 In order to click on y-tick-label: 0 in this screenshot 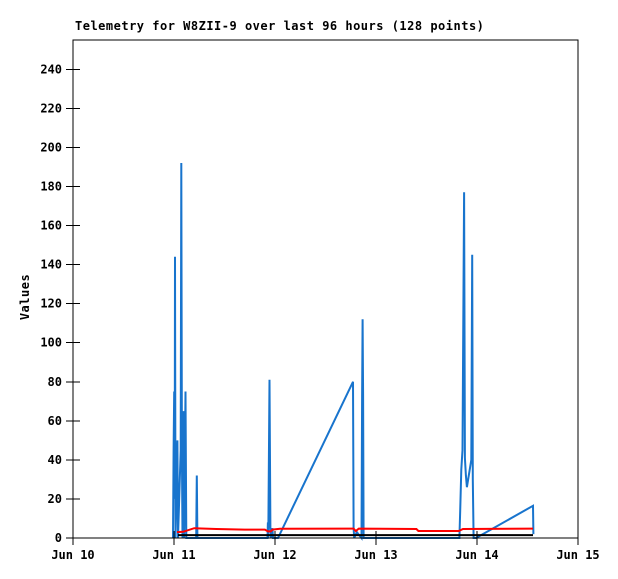, I will do `click(58, 538)`.